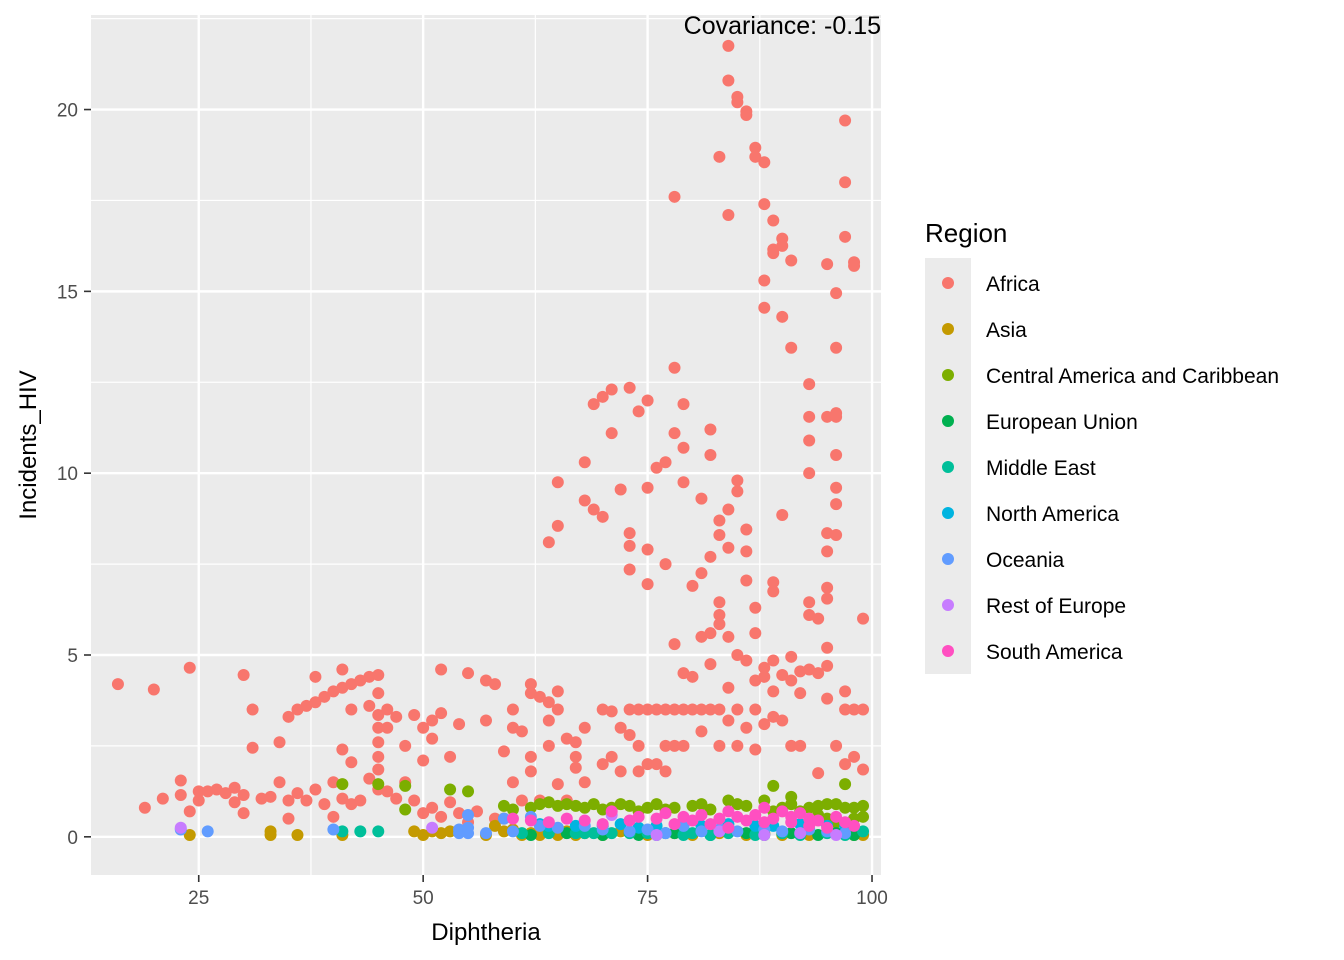  I want to click on series-rest-of-europe, so click(508, 825).